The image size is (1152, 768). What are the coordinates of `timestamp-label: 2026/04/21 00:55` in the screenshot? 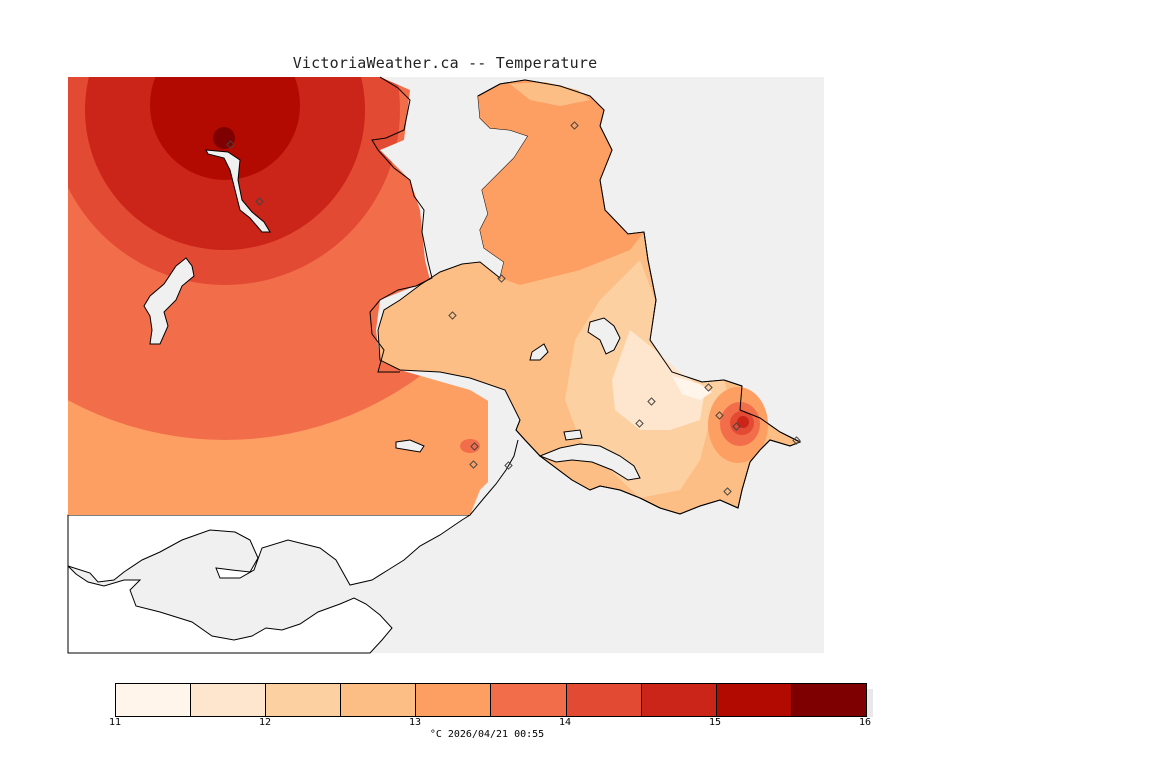 It's located at (496, 734).